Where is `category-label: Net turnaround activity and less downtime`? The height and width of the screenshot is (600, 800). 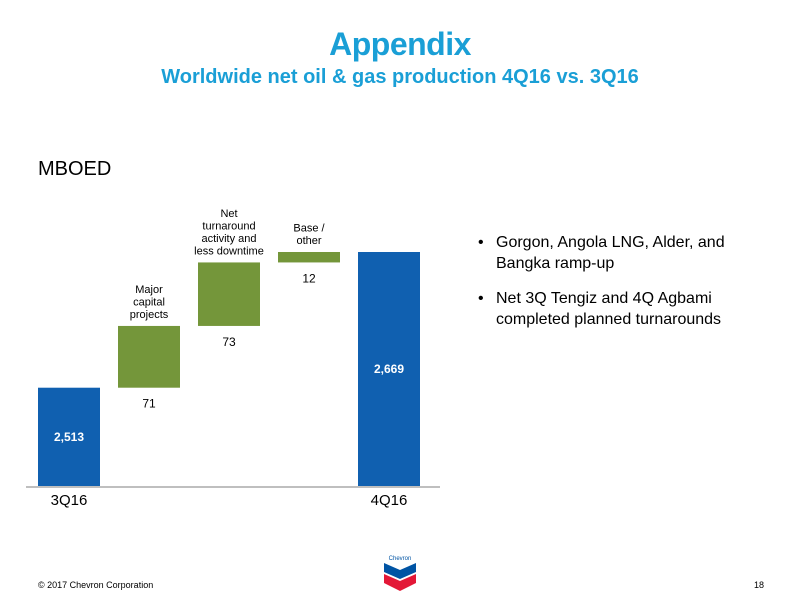 category-label: Net turnaround activity and less downtime is located at coordinates (229, 233).